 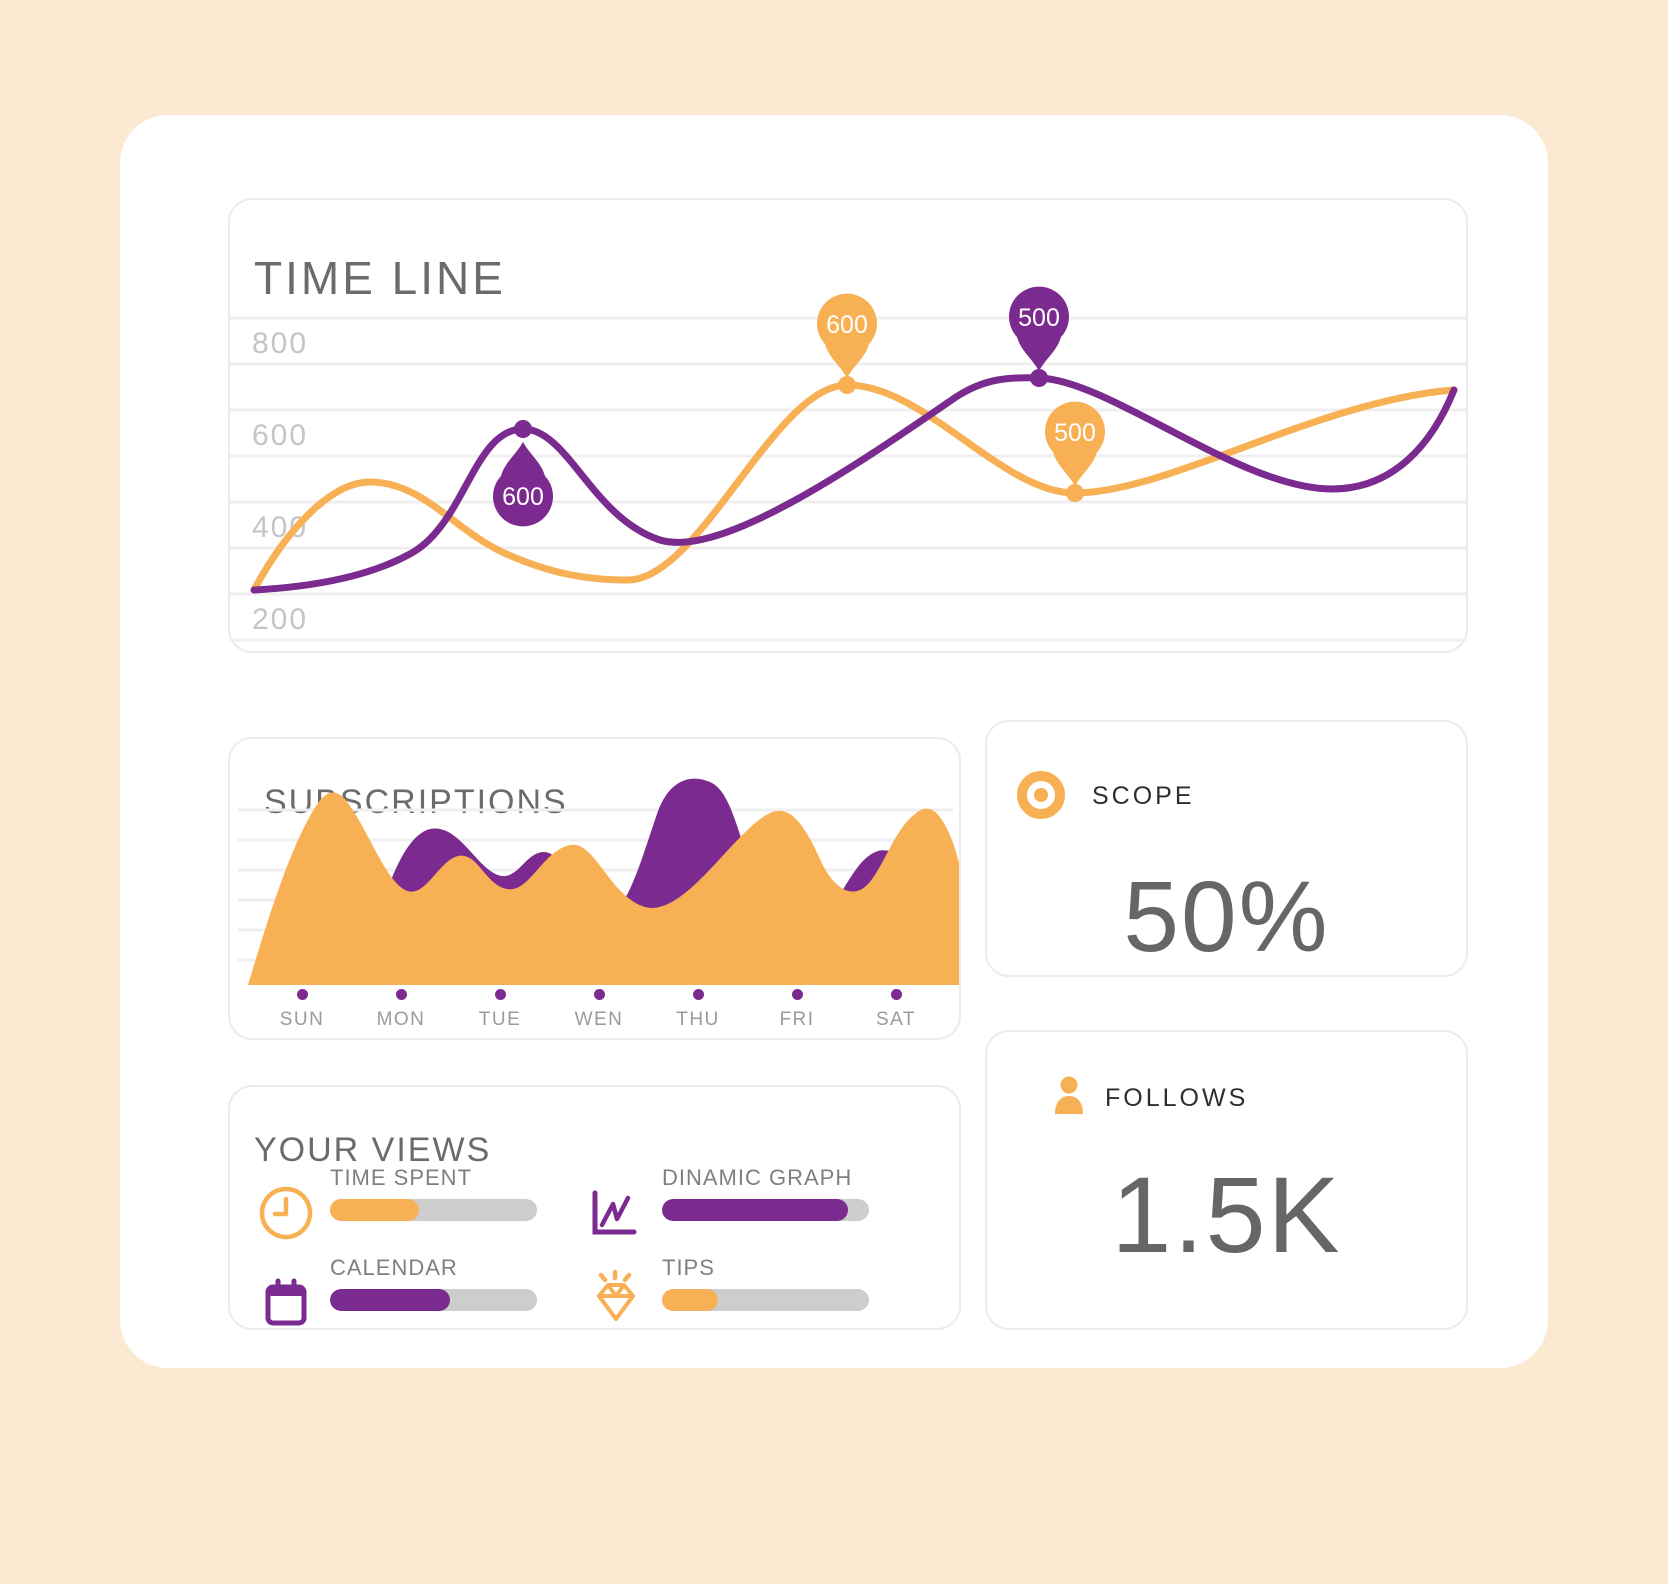 I want to click on tips-progress-bar, so click(x=765, y=1300).